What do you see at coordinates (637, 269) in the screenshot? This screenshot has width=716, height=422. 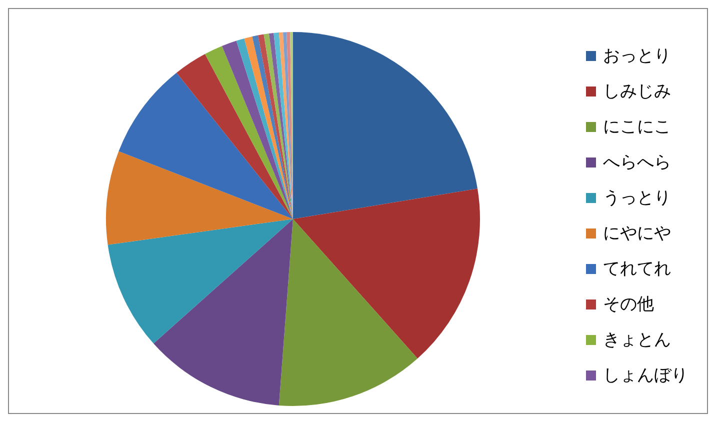 I see `legend-label: てれてれ` at bounding box center [637, 269].